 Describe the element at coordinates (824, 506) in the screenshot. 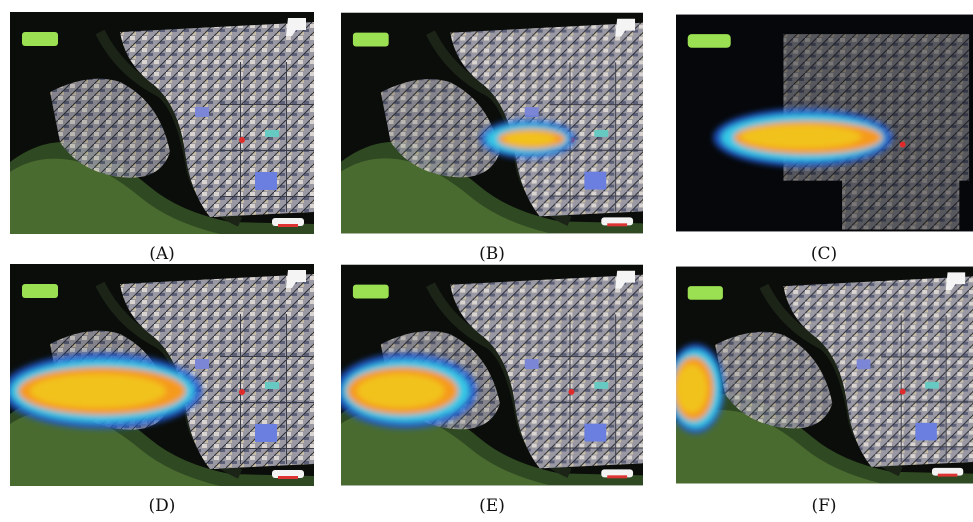

I see `caption-f: (F)` at that location.